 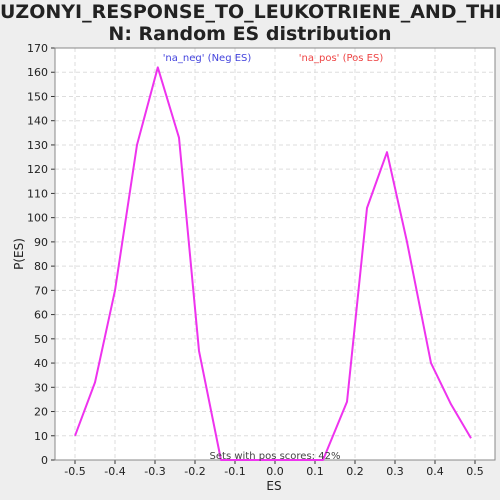 What do you see at coordinates (37, 218) in the screenshot?
I see `y-tick-label: 100` at bounding box center [37, 218].